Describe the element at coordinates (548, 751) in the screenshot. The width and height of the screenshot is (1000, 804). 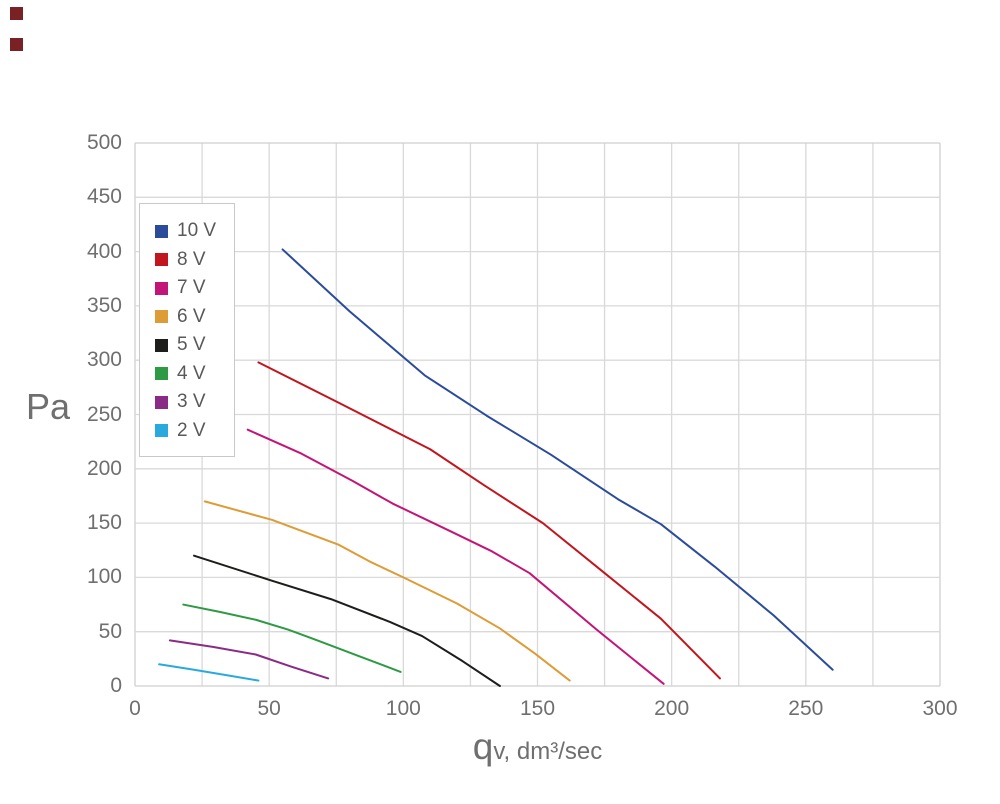
I see `x-axis-title-units: v, dm³/sec` at that location.